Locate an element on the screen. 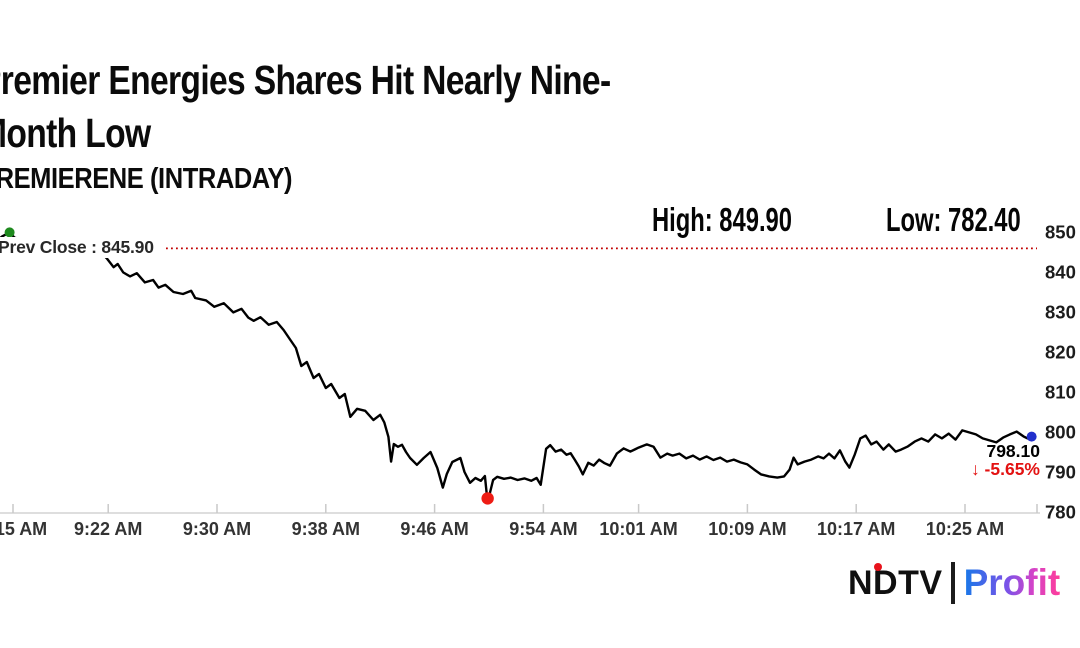 Image resolution: width=1080 pixels, height=648 pixels. ndtv-profit-logo: NDTV Profit is located at coordinates (954, 583).